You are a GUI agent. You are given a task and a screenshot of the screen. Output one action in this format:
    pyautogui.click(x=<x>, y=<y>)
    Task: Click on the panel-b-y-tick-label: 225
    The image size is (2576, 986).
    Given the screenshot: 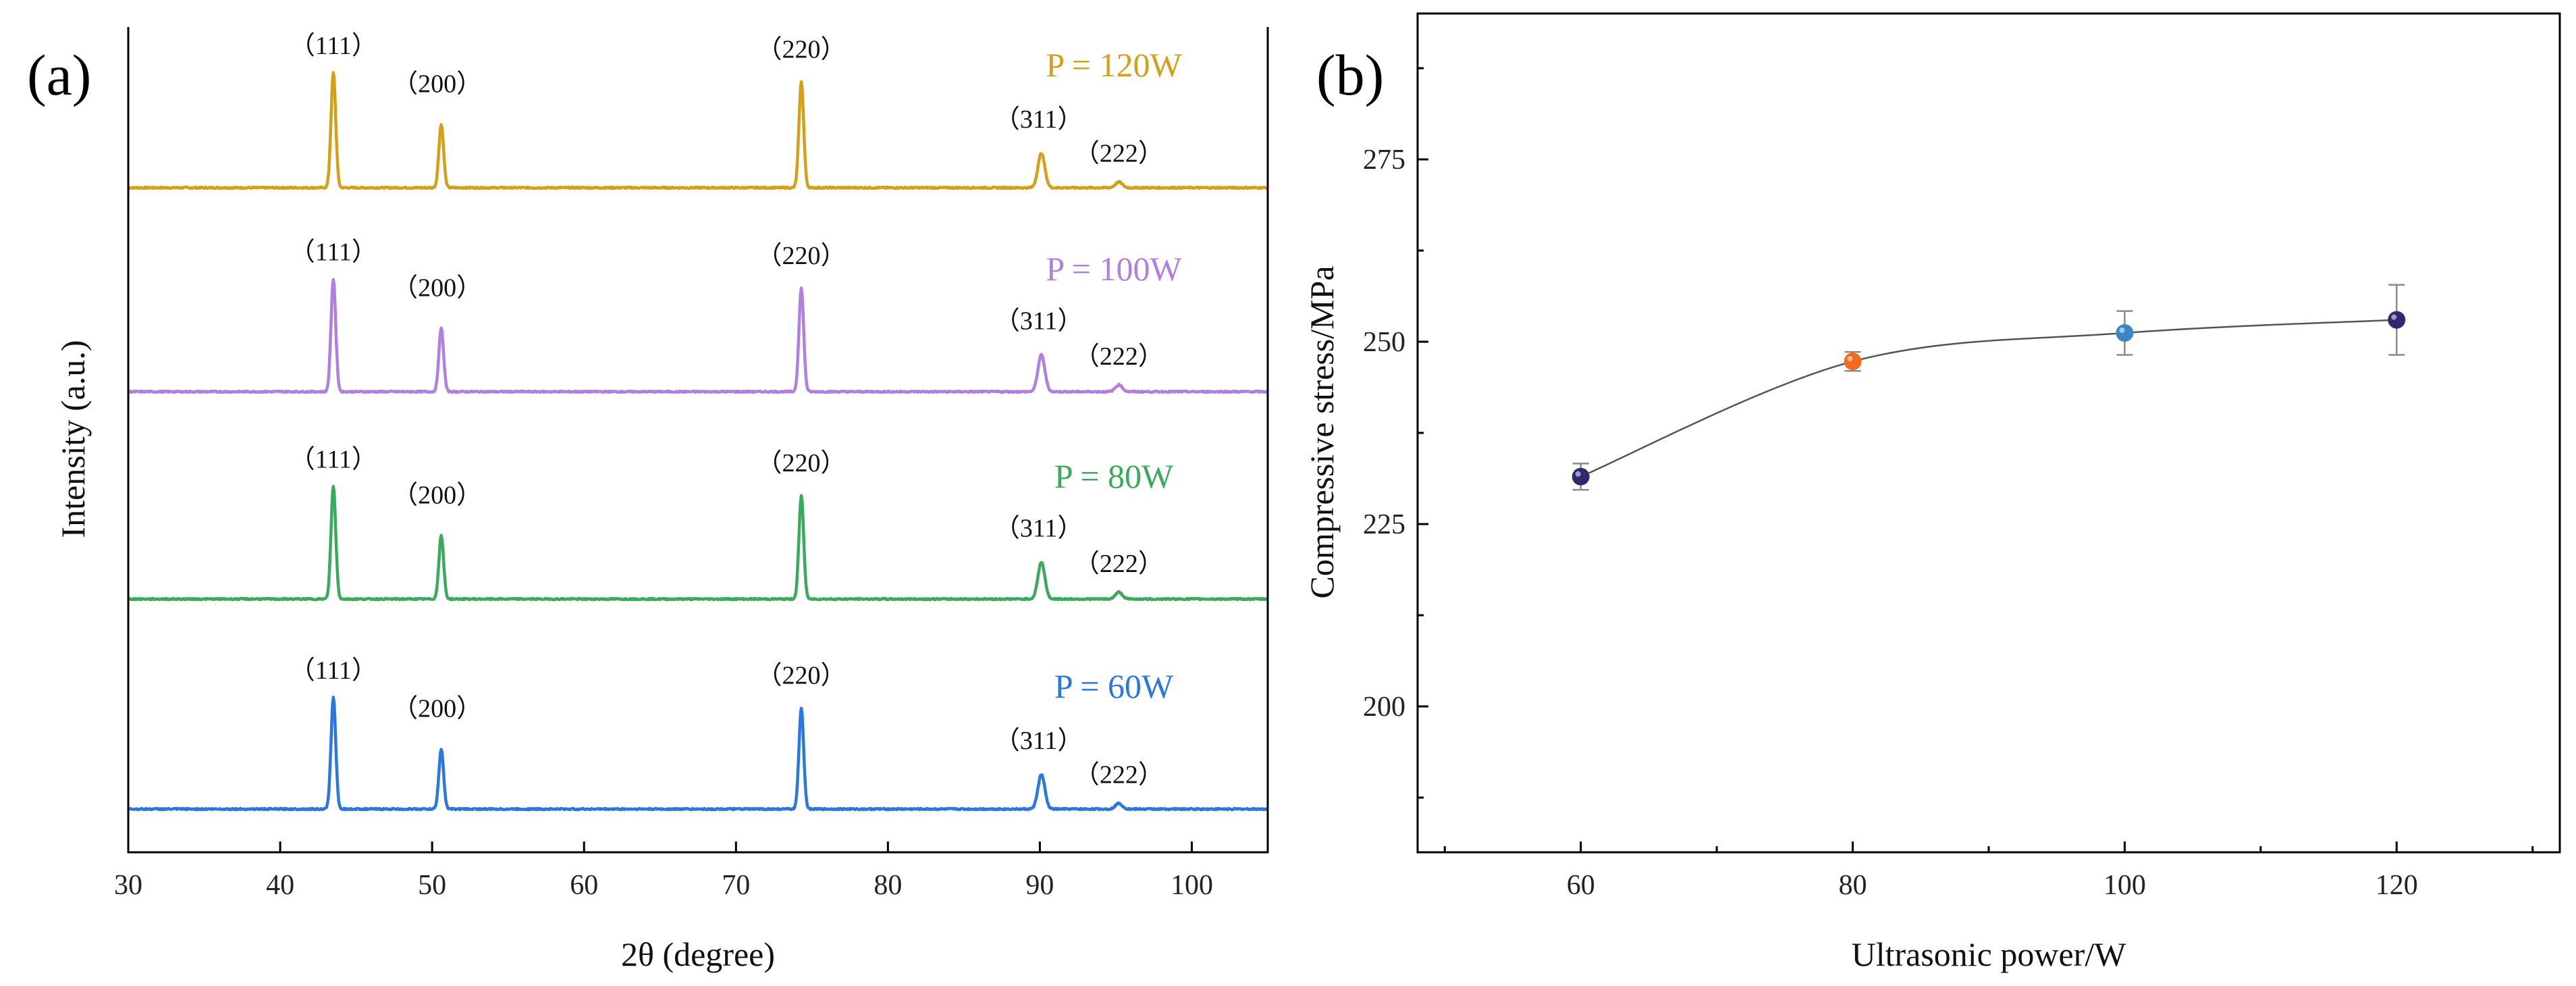 What is the action you would take?
    pyautogui.click(x=1384, y=524)
    